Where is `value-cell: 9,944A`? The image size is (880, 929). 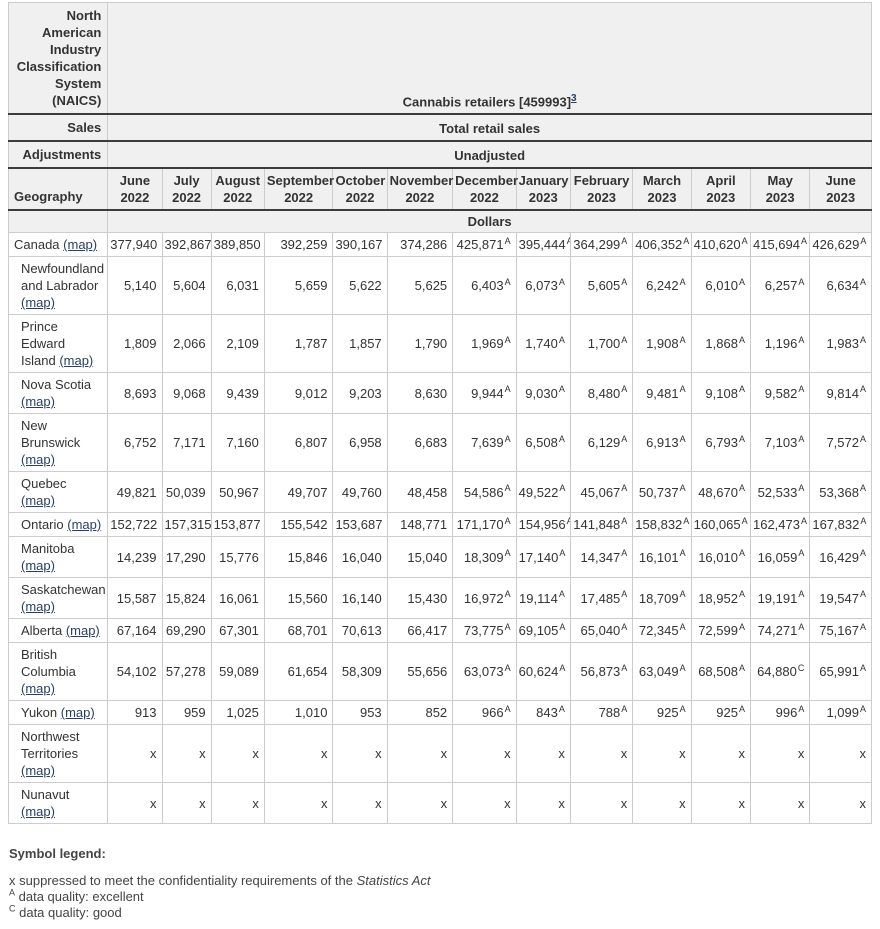
value-cell: 9,944A is located at coordinates (484, 393).